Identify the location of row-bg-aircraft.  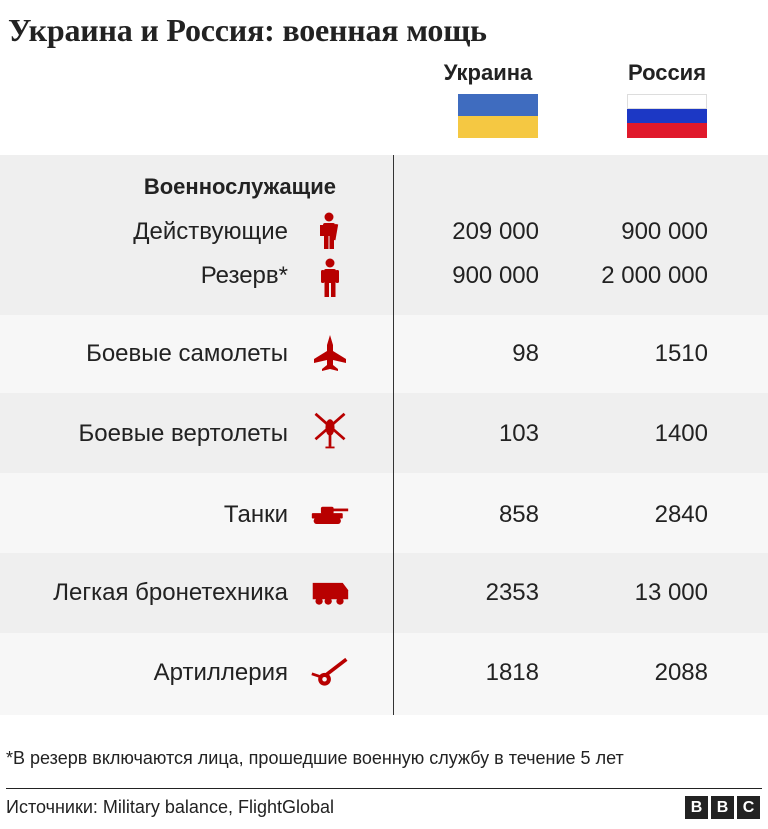
(384, 354).